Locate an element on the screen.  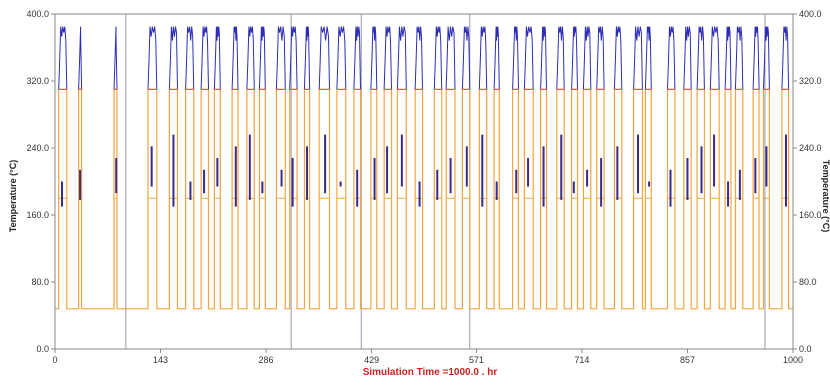
x-tick-label-5: 714 is located at coordinates (581, 360).